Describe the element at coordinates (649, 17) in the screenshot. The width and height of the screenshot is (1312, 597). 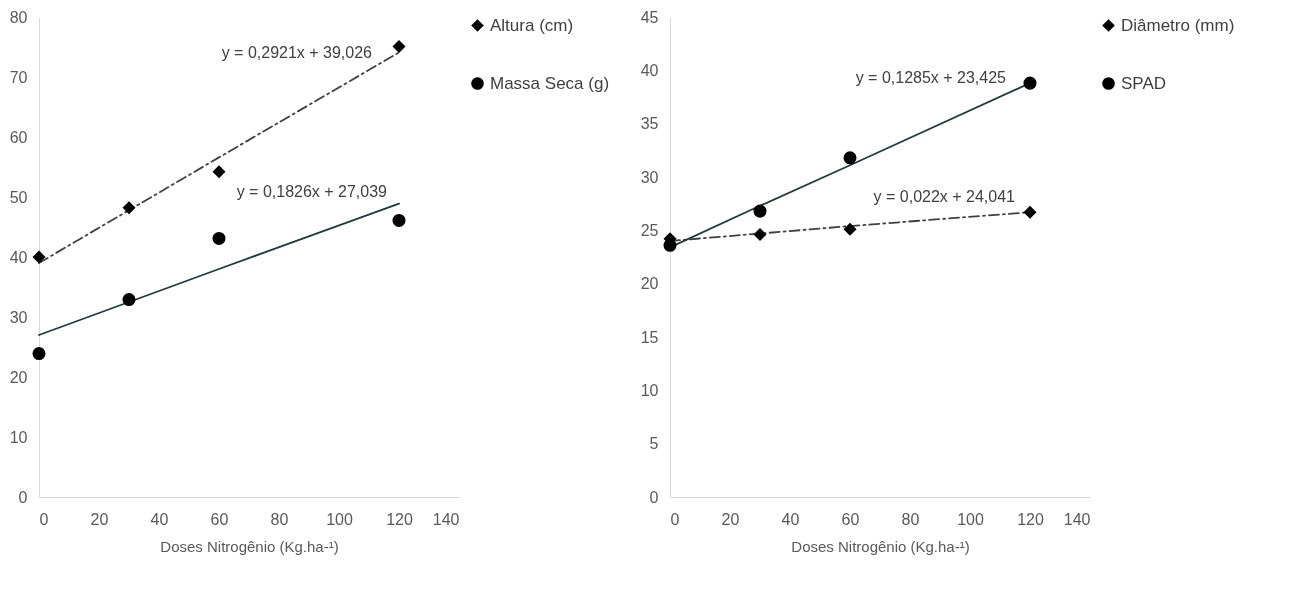
I see `y-tick-label: 45` at that location.